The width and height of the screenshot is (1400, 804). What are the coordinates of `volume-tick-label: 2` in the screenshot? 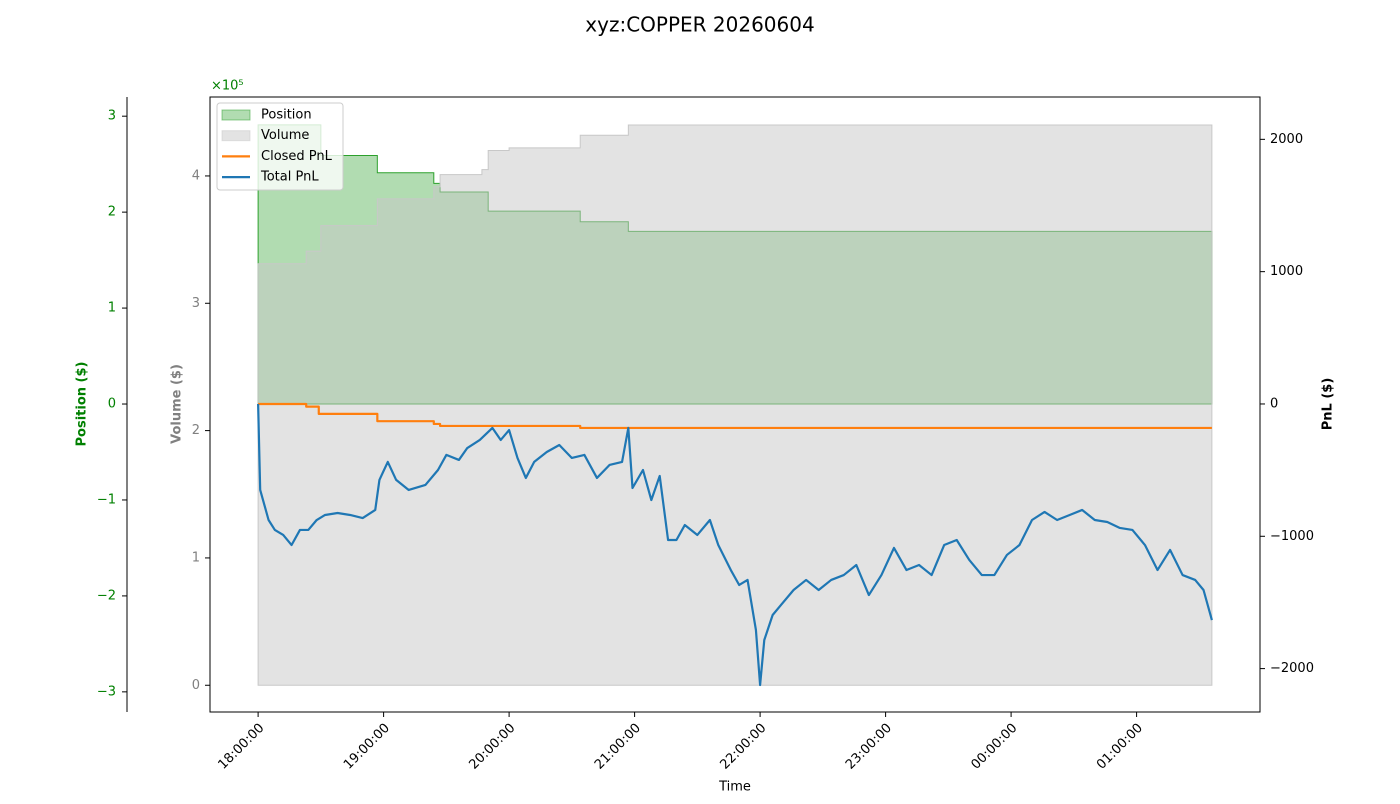 It's located at (196, 430).